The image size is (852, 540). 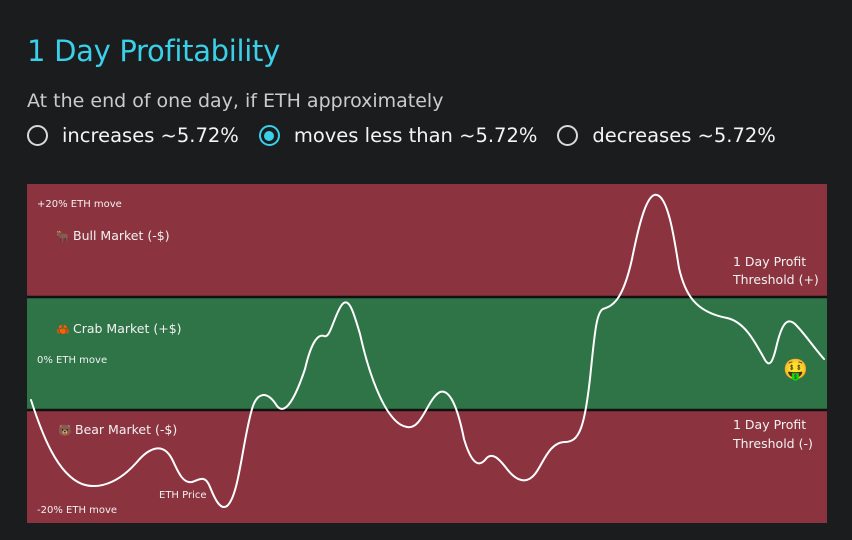 I want to click on radio-decreases, so click(x=568, y=135).